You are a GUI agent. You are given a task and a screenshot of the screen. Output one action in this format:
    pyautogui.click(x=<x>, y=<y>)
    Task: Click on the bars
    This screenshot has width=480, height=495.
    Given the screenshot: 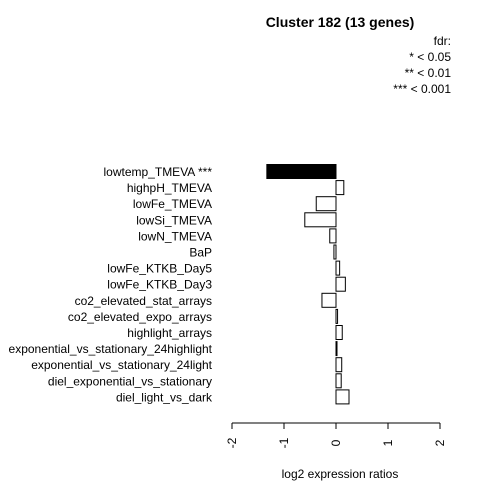 What is the action you would take?
    pyautogui.click(x=308, y=284)
    